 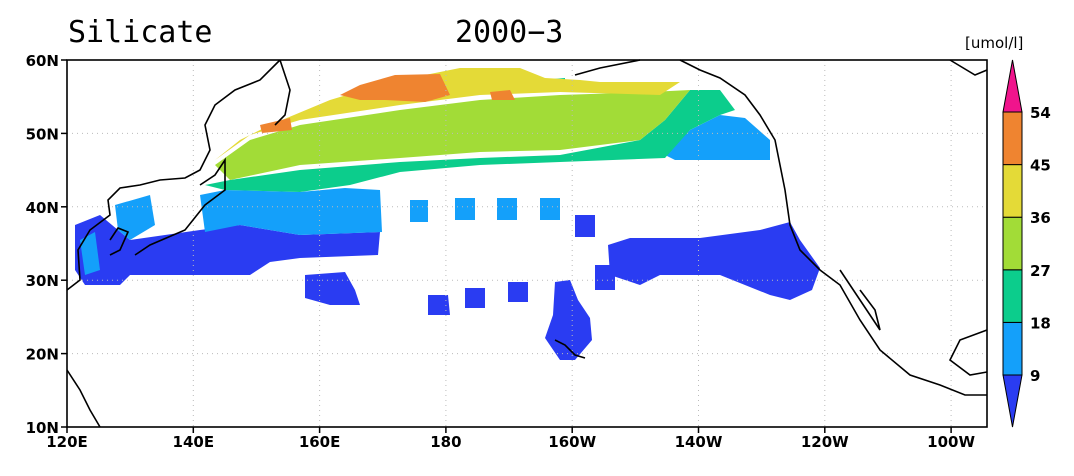 I want to click on colorbar-label: 9, so click(x=1035, y=376).